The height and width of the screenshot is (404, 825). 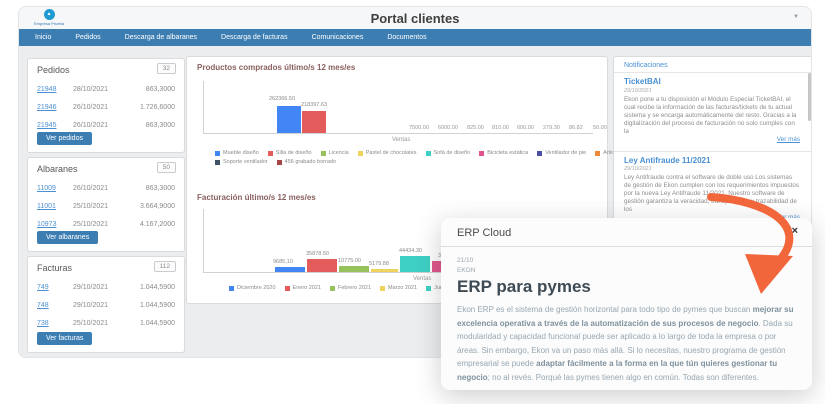 I want to click on factura-amount: 1.044,5900, so click(x=157, y=305).